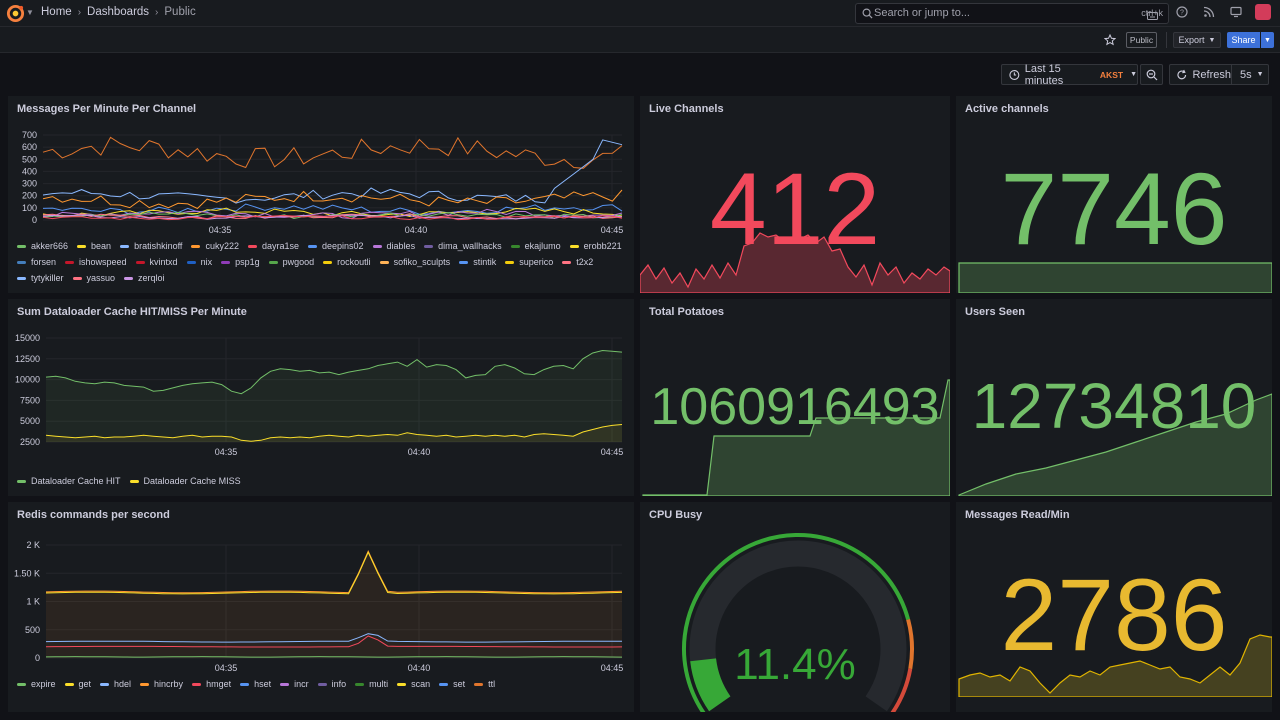 The width and height of the screenshot is (1280, 720). I want to click on zoom-out-button, so click(1151, 74).